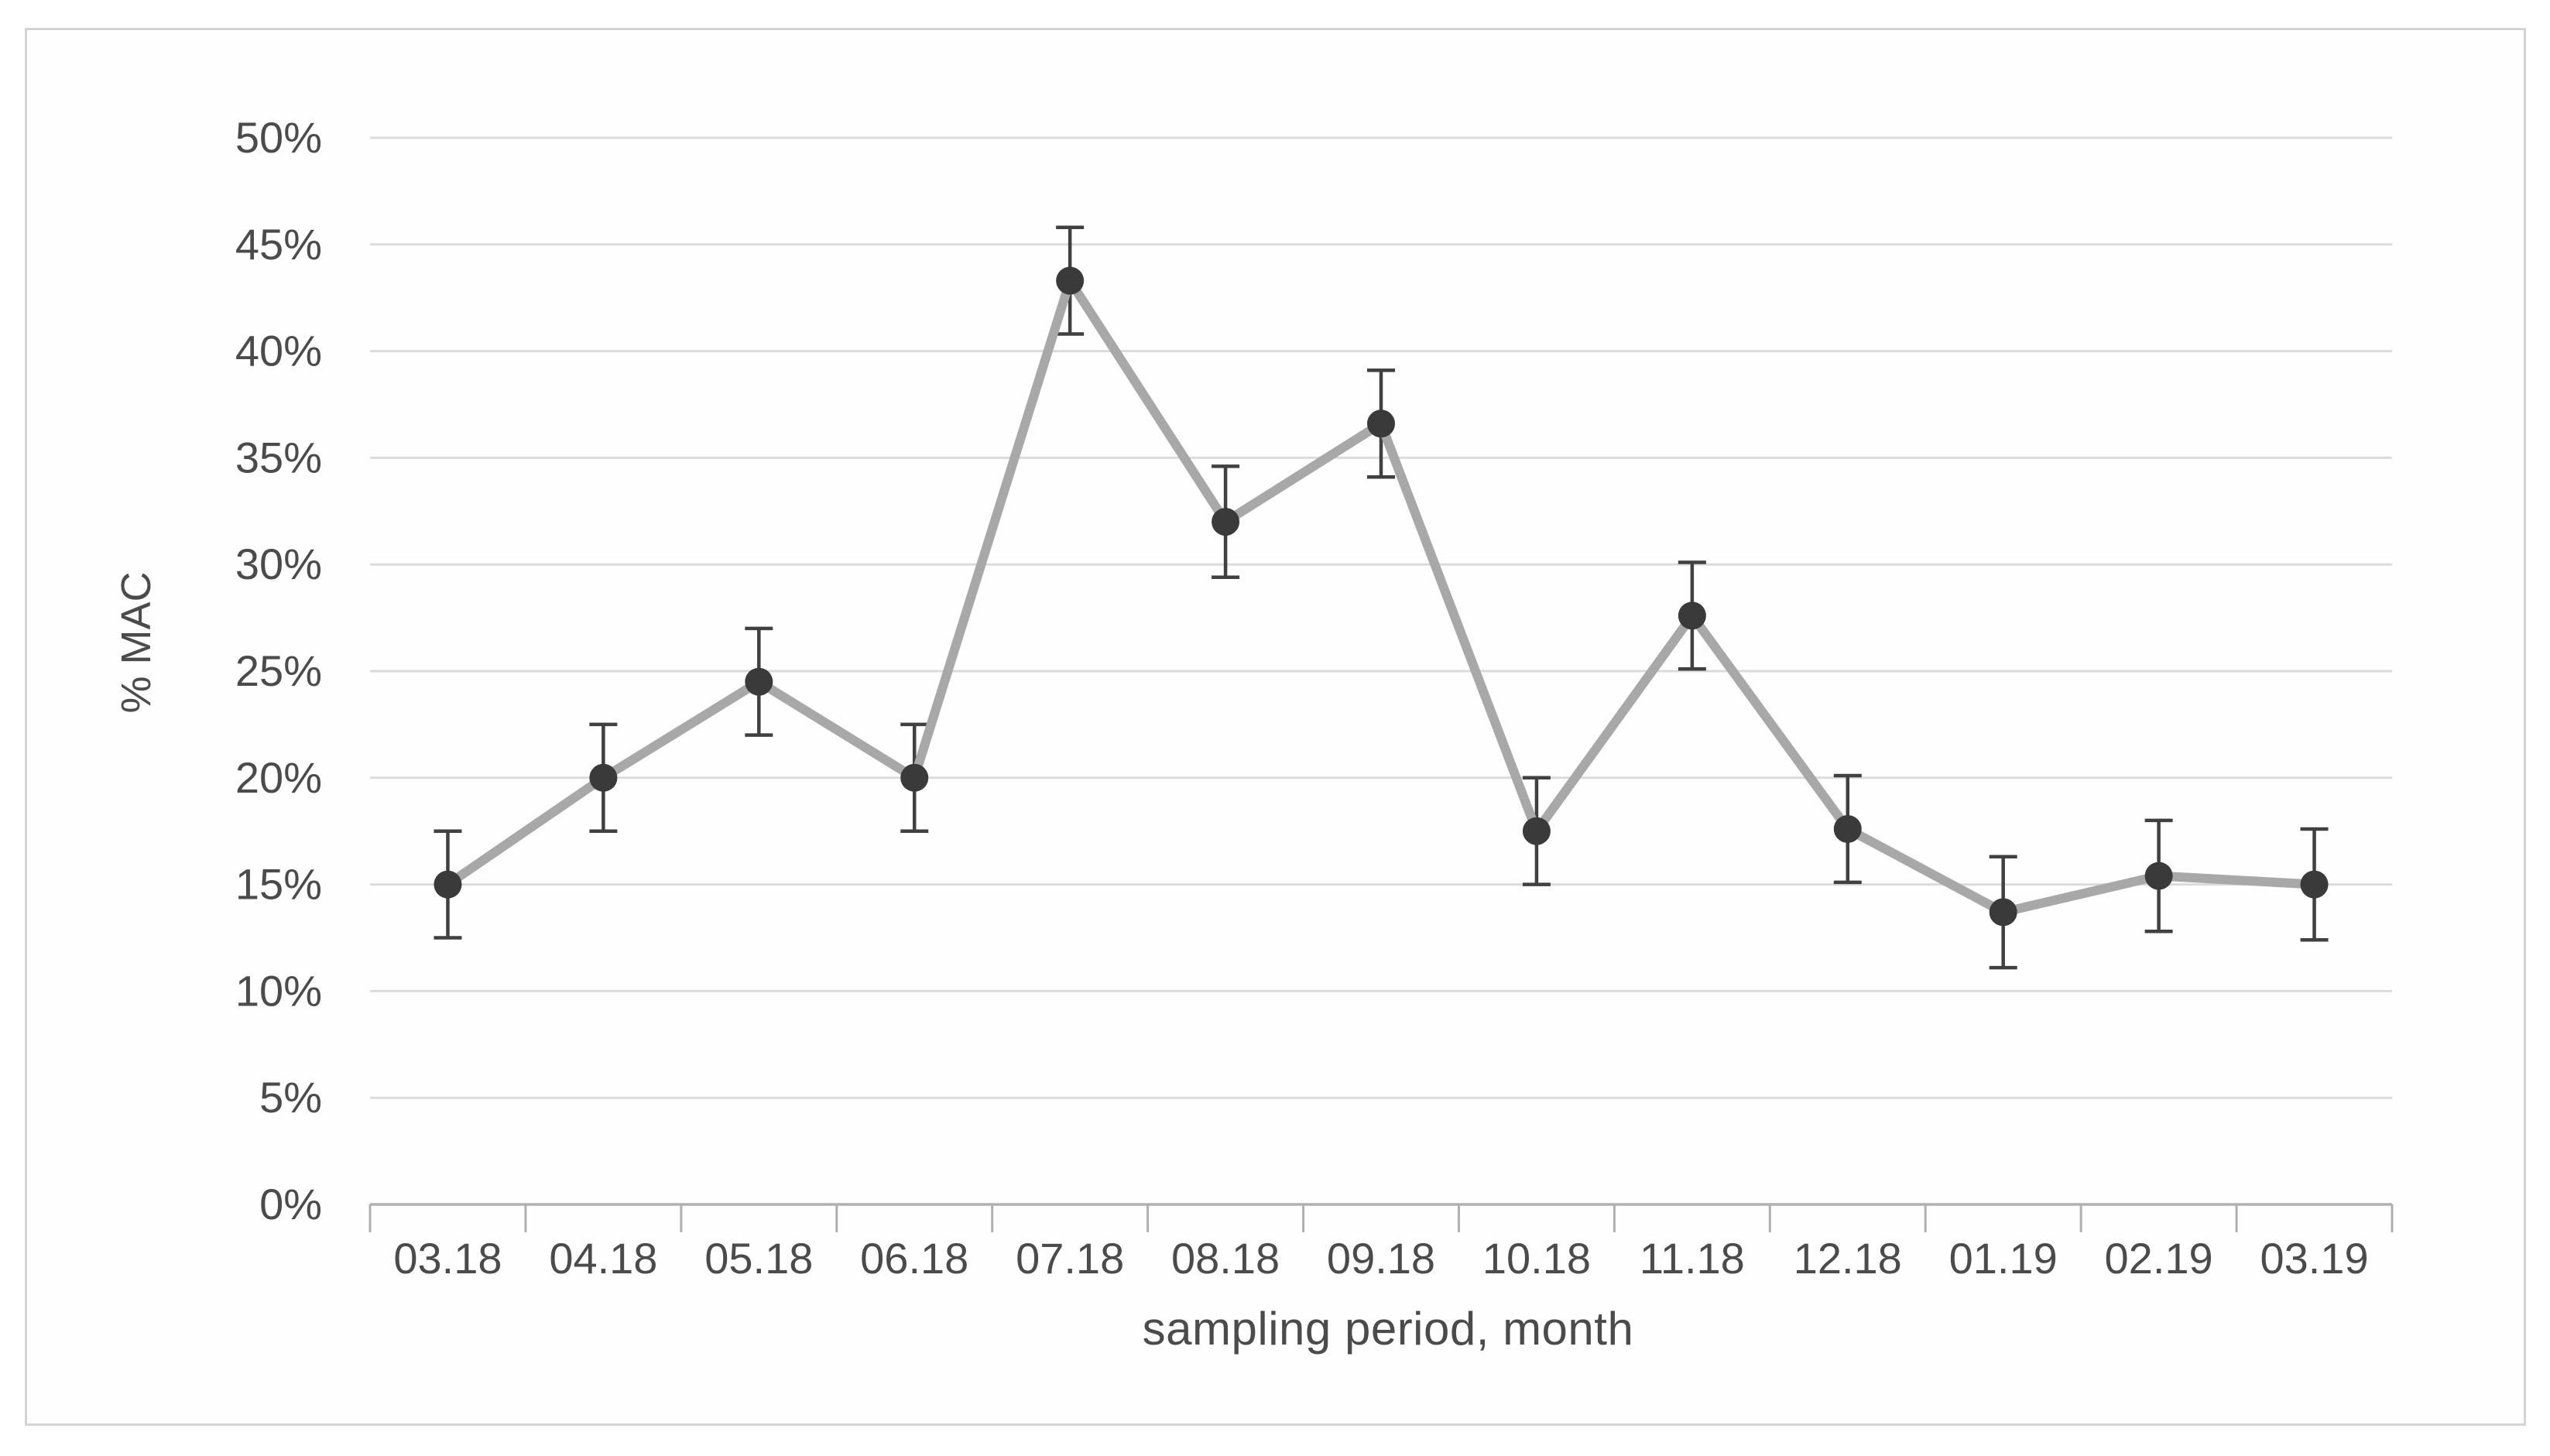 This screenshot has height=1456, width=2550. Describe the element at coordinates (278, 990) in the screenshot. I see `y-tick-label: 10%` at that location.